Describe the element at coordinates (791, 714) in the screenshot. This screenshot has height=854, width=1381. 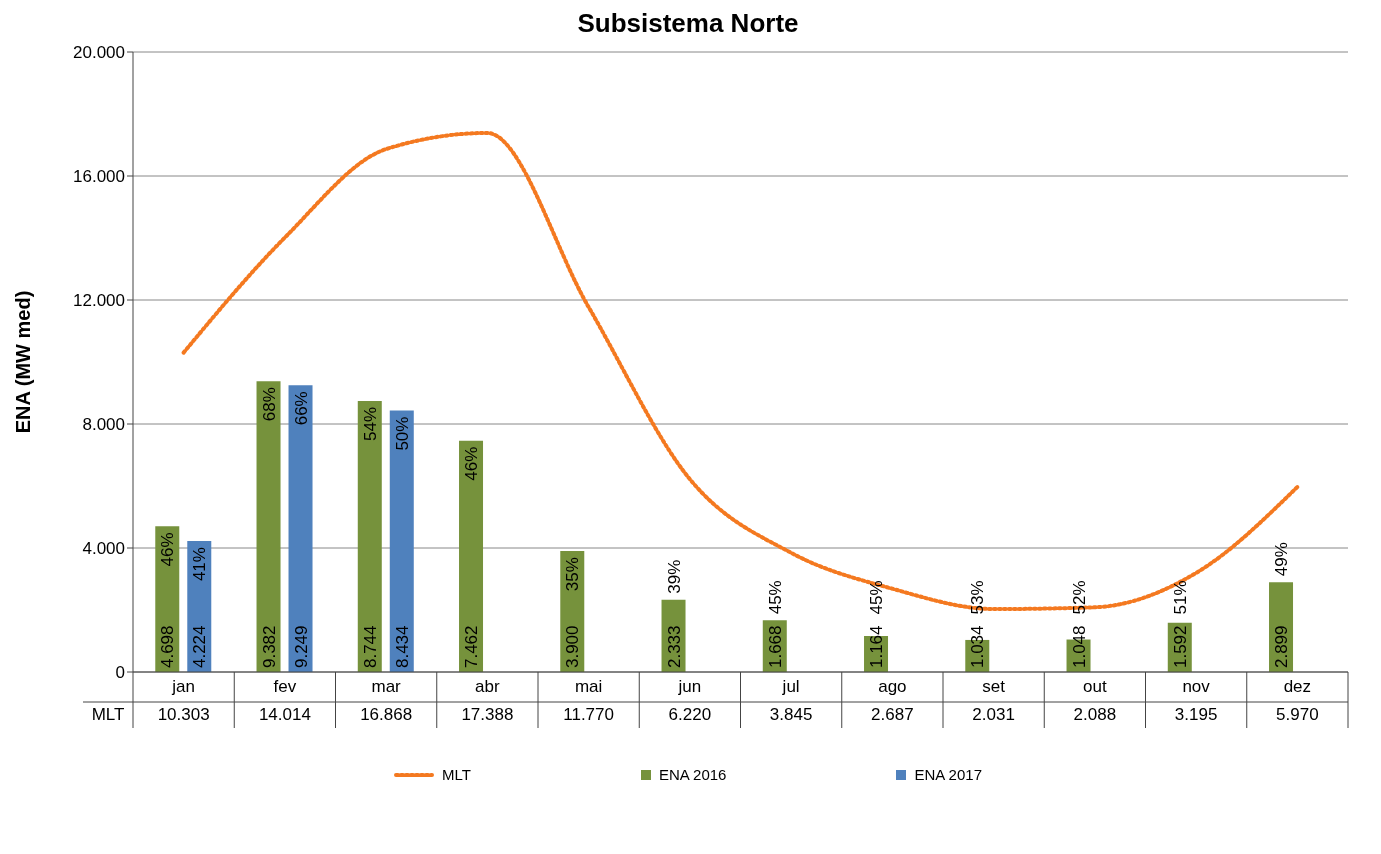
I see `data-label: 3.845` at that location.